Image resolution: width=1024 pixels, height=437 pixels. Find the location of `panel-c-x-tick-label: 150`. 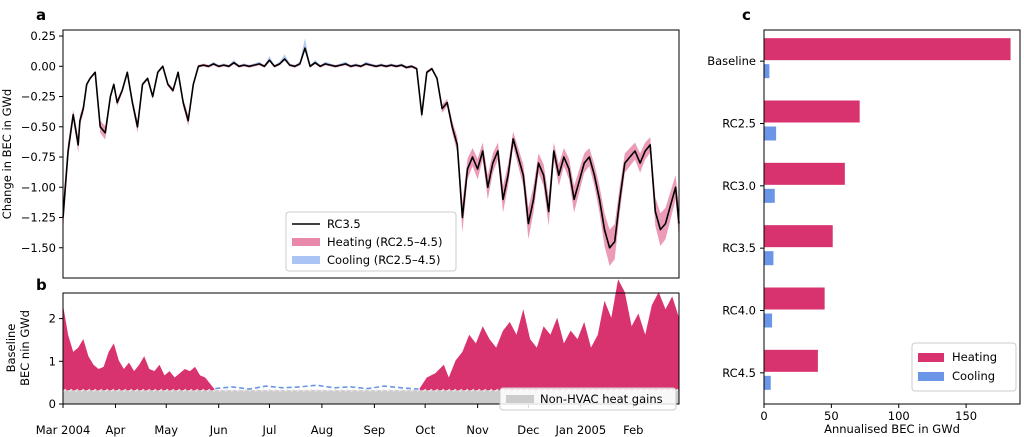

panel-c-x-tick-label: 150 is located at coordinates (966, 416).